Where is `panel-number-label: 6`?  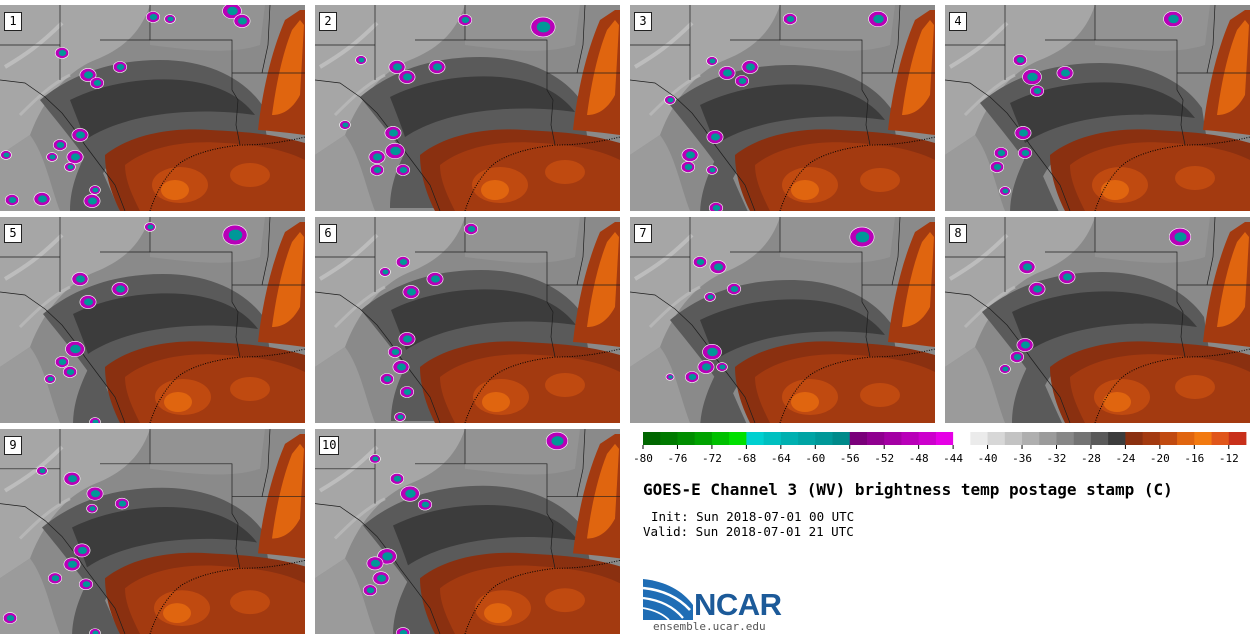
panel-number-label: 6 is located at coordinates (328, 233).